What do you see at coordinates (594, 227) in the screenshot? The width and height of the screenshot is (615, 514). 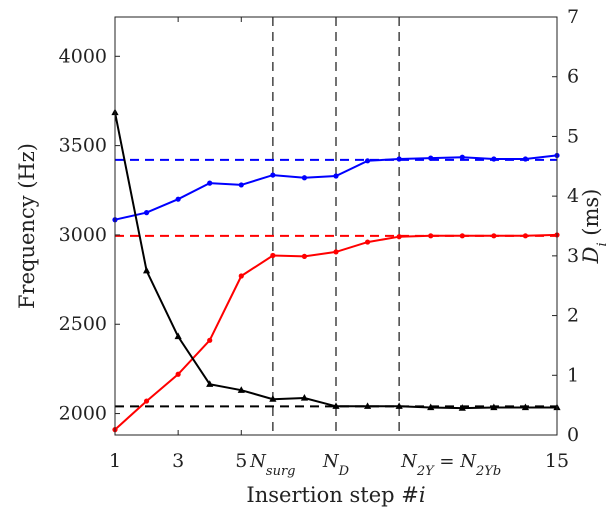 I see `y-right-axis-label: Di (ms)` at bounding box center [594, 227].